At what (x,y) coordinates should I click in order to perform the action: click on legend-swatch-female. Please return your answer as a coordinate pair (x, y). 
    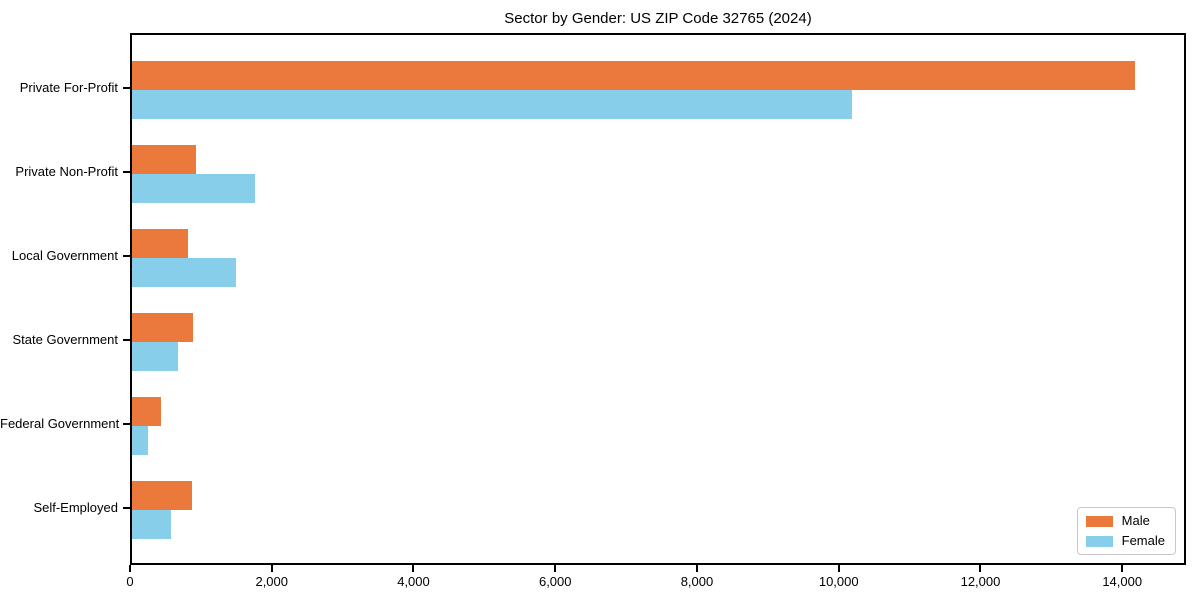
    Looking at the image, I should click on (1099, 541).